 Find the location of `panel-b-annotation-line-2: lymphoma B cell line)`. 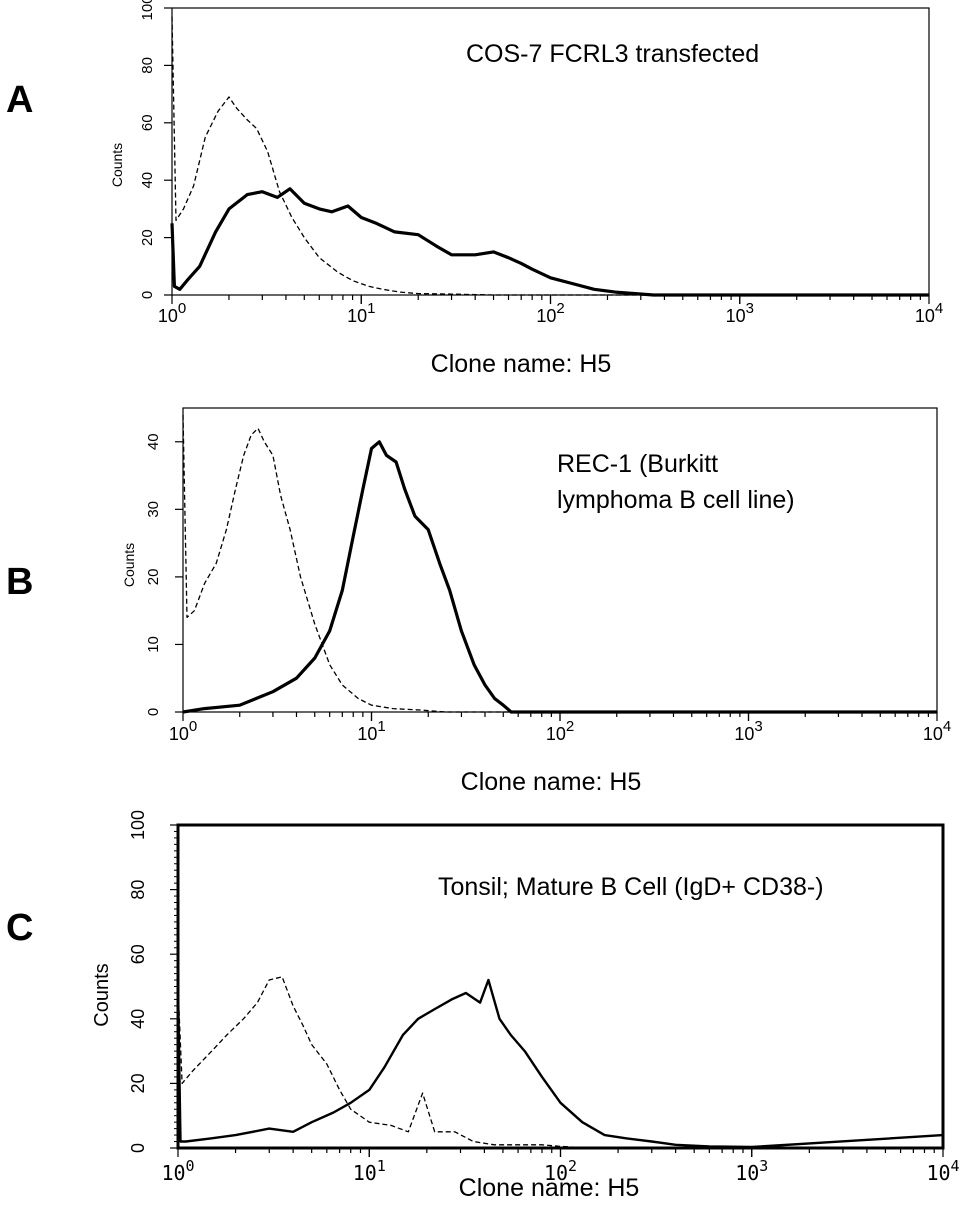

panel-b-annotation-line-2: lymphoma B cell line) is located at coordinates (676, 500).